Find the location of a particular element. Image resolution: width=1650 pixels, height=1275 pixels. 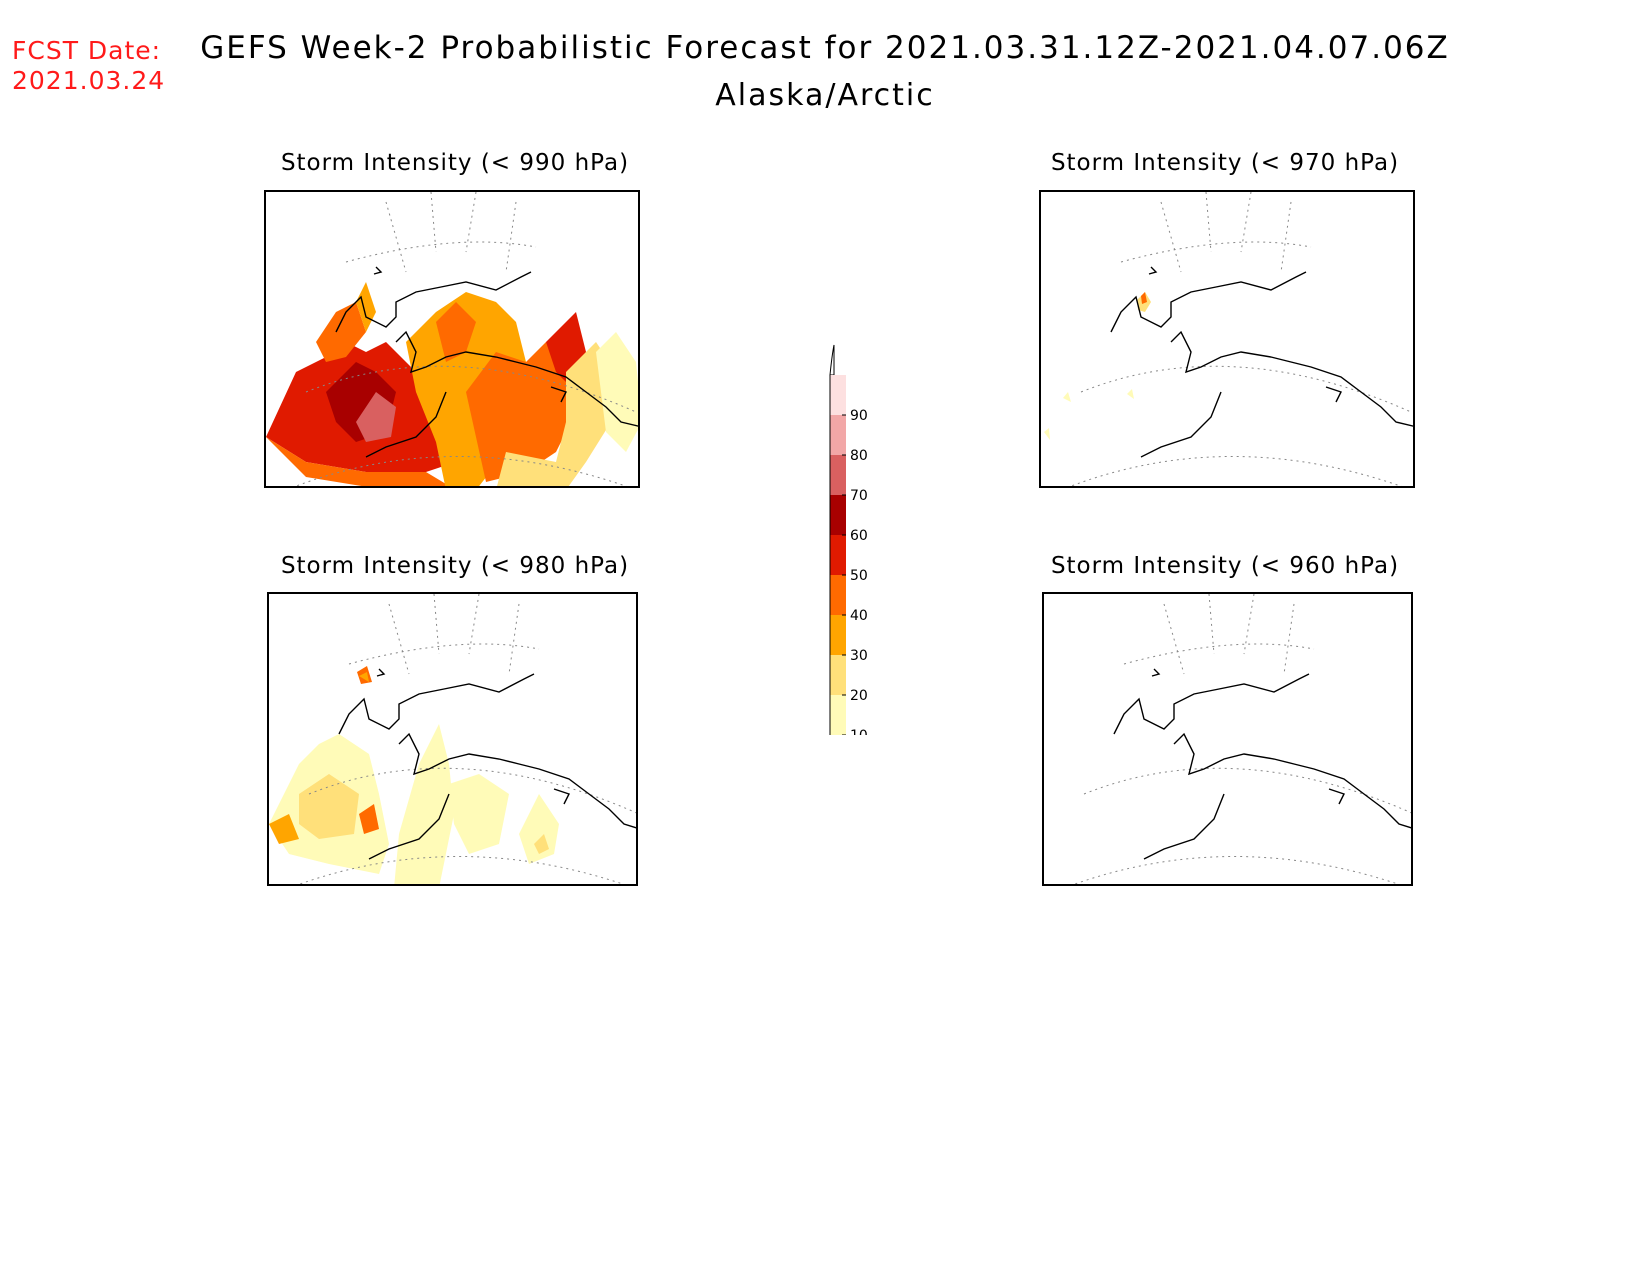

colorbar-label: 60 is located at coordinates (859, 536).